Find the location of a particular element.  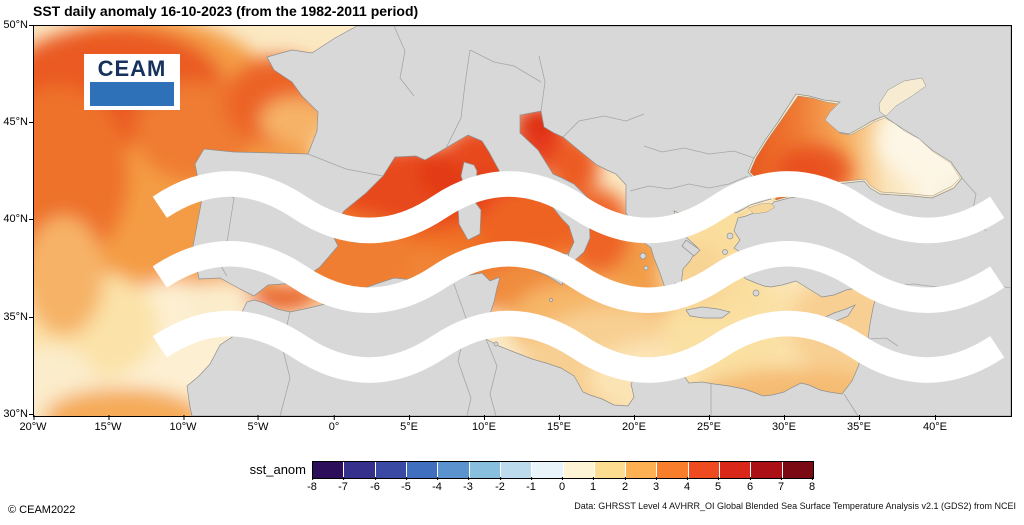

colorbar-tick-label: 5 is located at coordinates (718, 485).